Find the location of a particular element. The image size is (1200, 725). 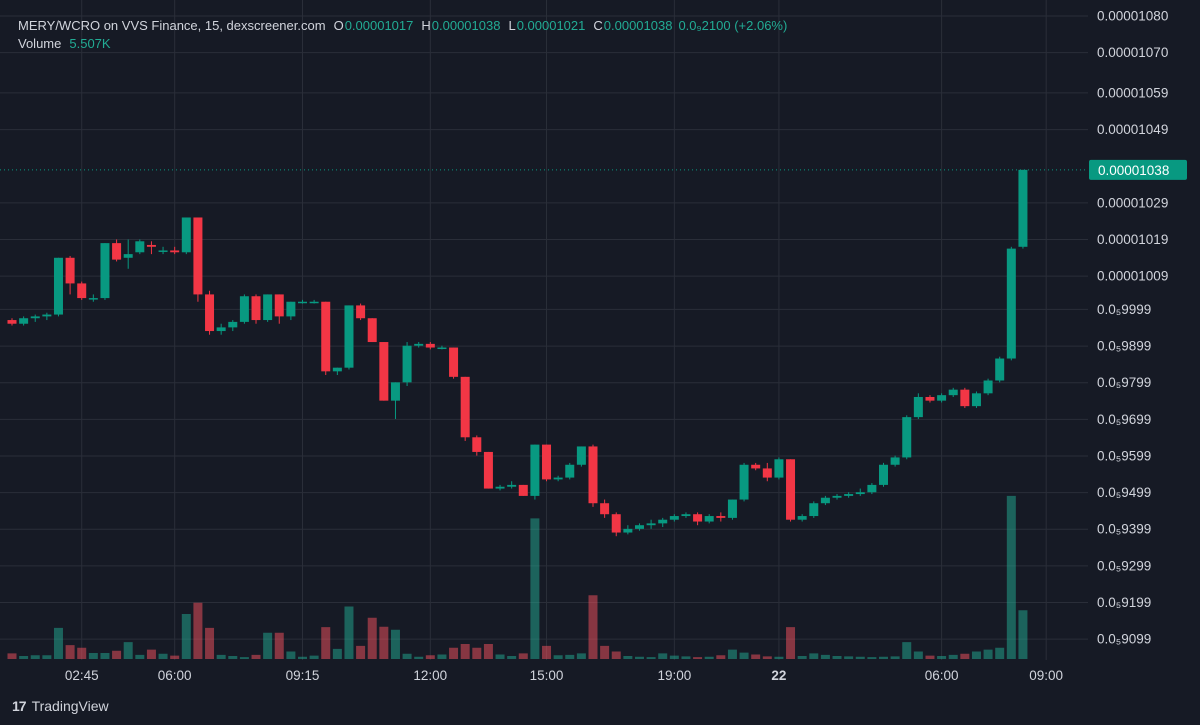

brand-name: TradingView is located at coordinates (70, 706).